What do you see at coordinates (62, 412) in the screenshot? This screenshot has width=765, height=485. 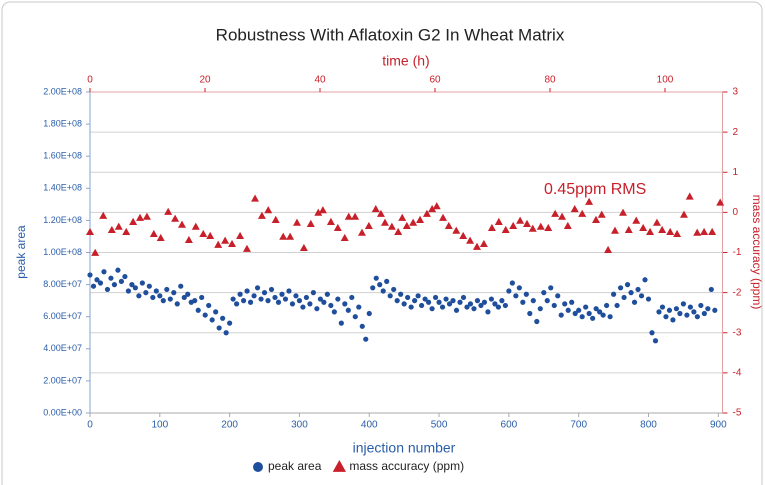 I see `y-tick-label: 0.00E+00` at bounding box center [62, 412].